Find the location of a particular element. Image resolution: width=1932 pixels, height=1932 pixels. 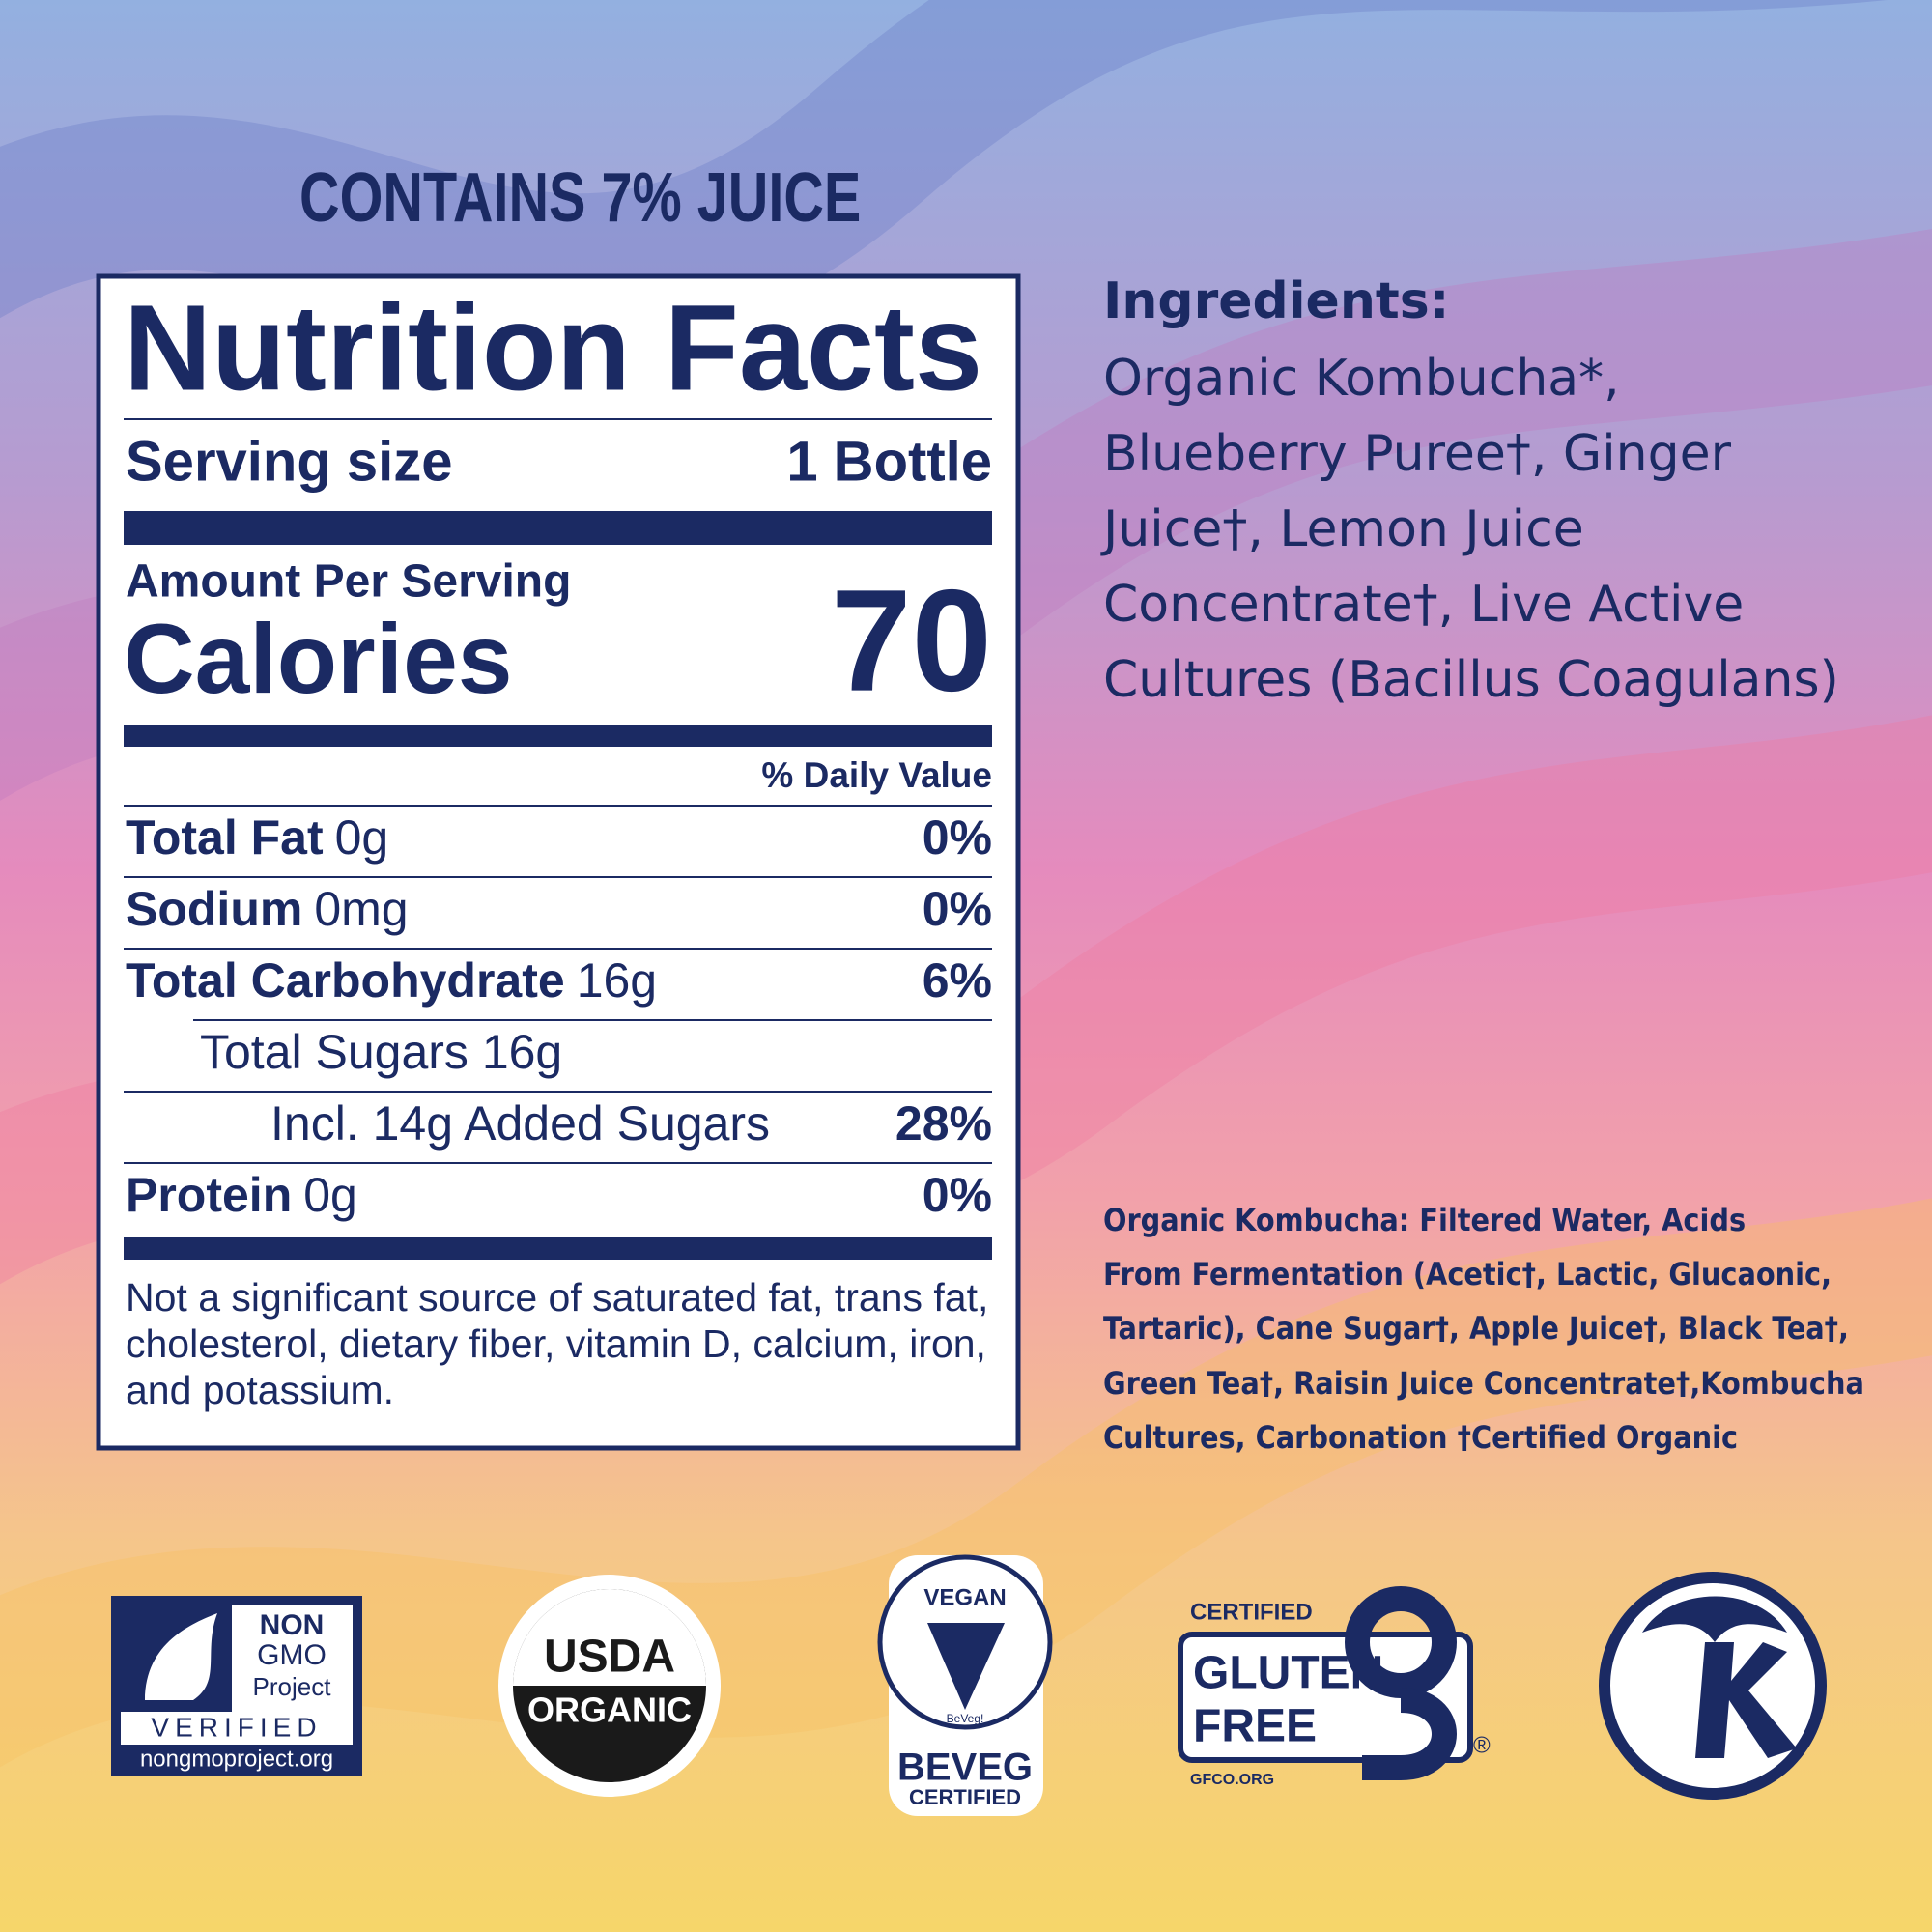

logo-text: FREE is located at coordinates (1255, 1726).